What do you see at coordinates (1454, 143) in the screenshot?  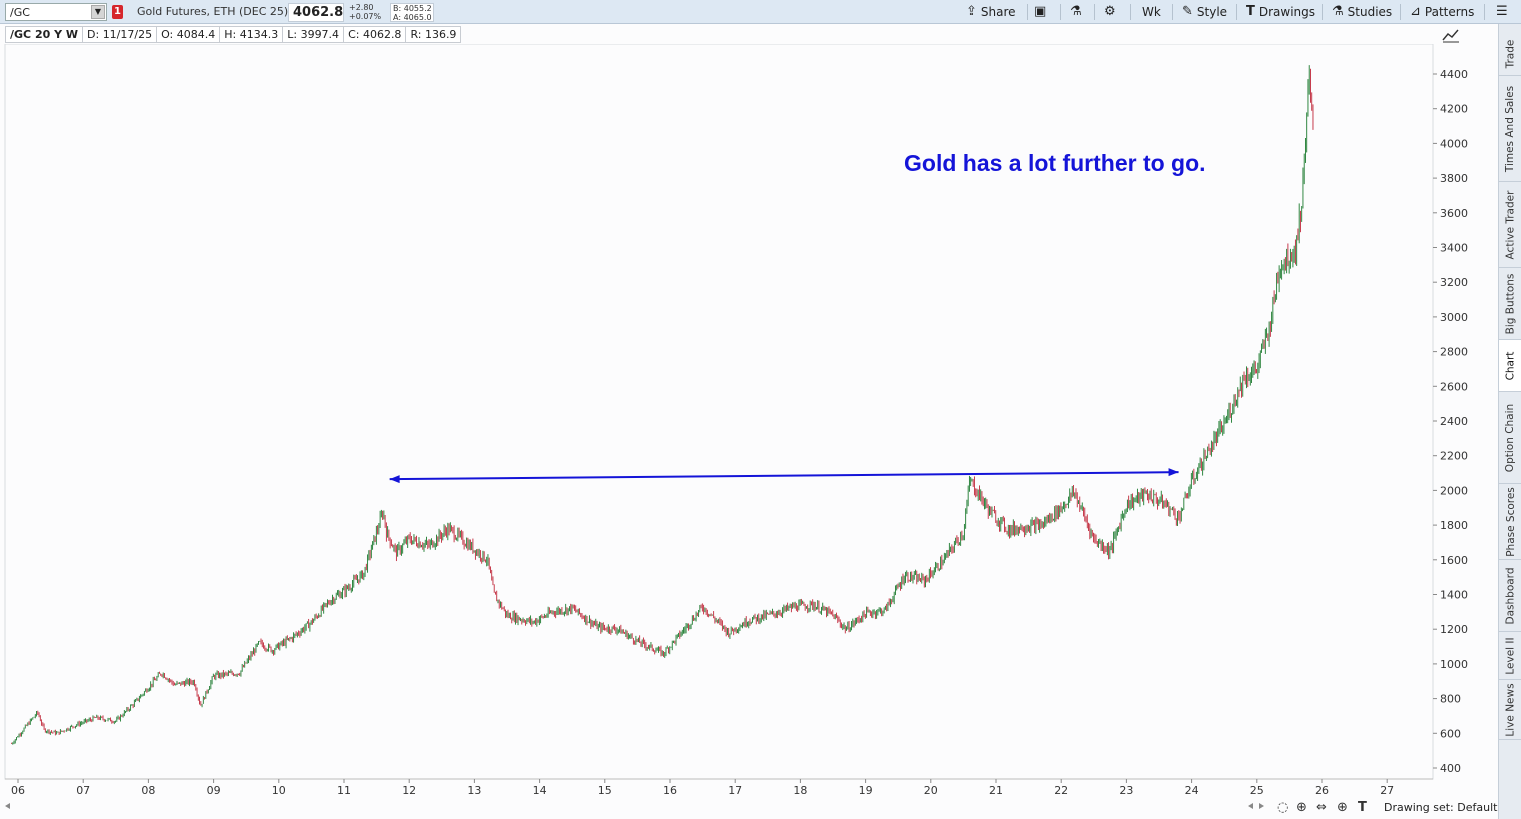 I see `y-tick-label: 4000` at bounding box center [1454, 143].